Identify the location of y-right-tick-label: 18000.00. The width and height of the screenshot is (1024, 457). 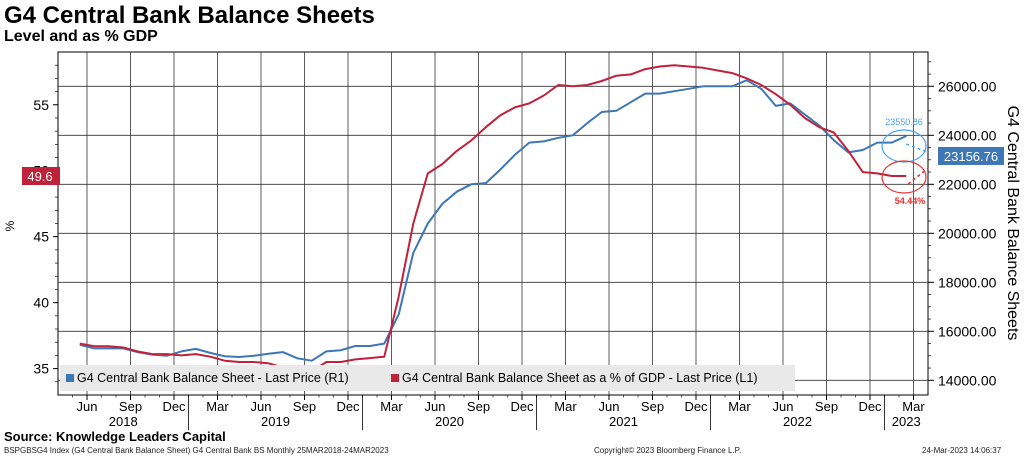
(967, 282).